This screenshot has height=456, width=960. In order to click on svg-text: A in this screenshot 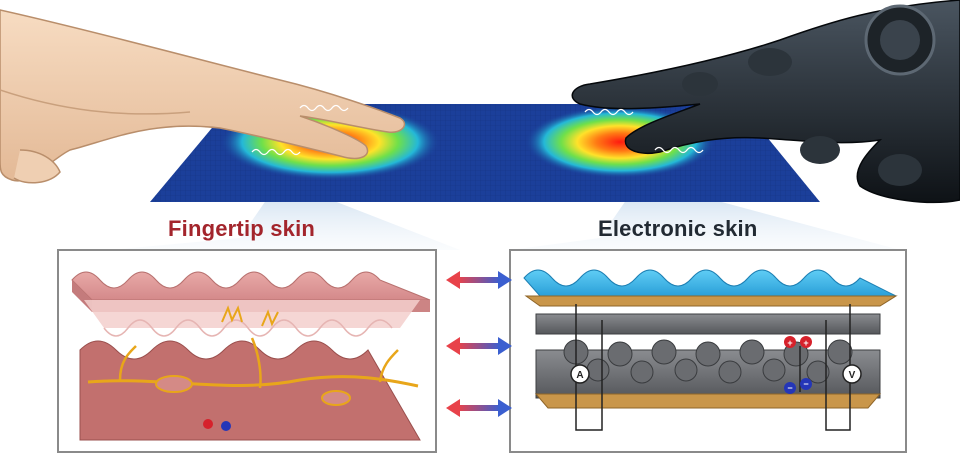, I will do `click(579, 375)`.